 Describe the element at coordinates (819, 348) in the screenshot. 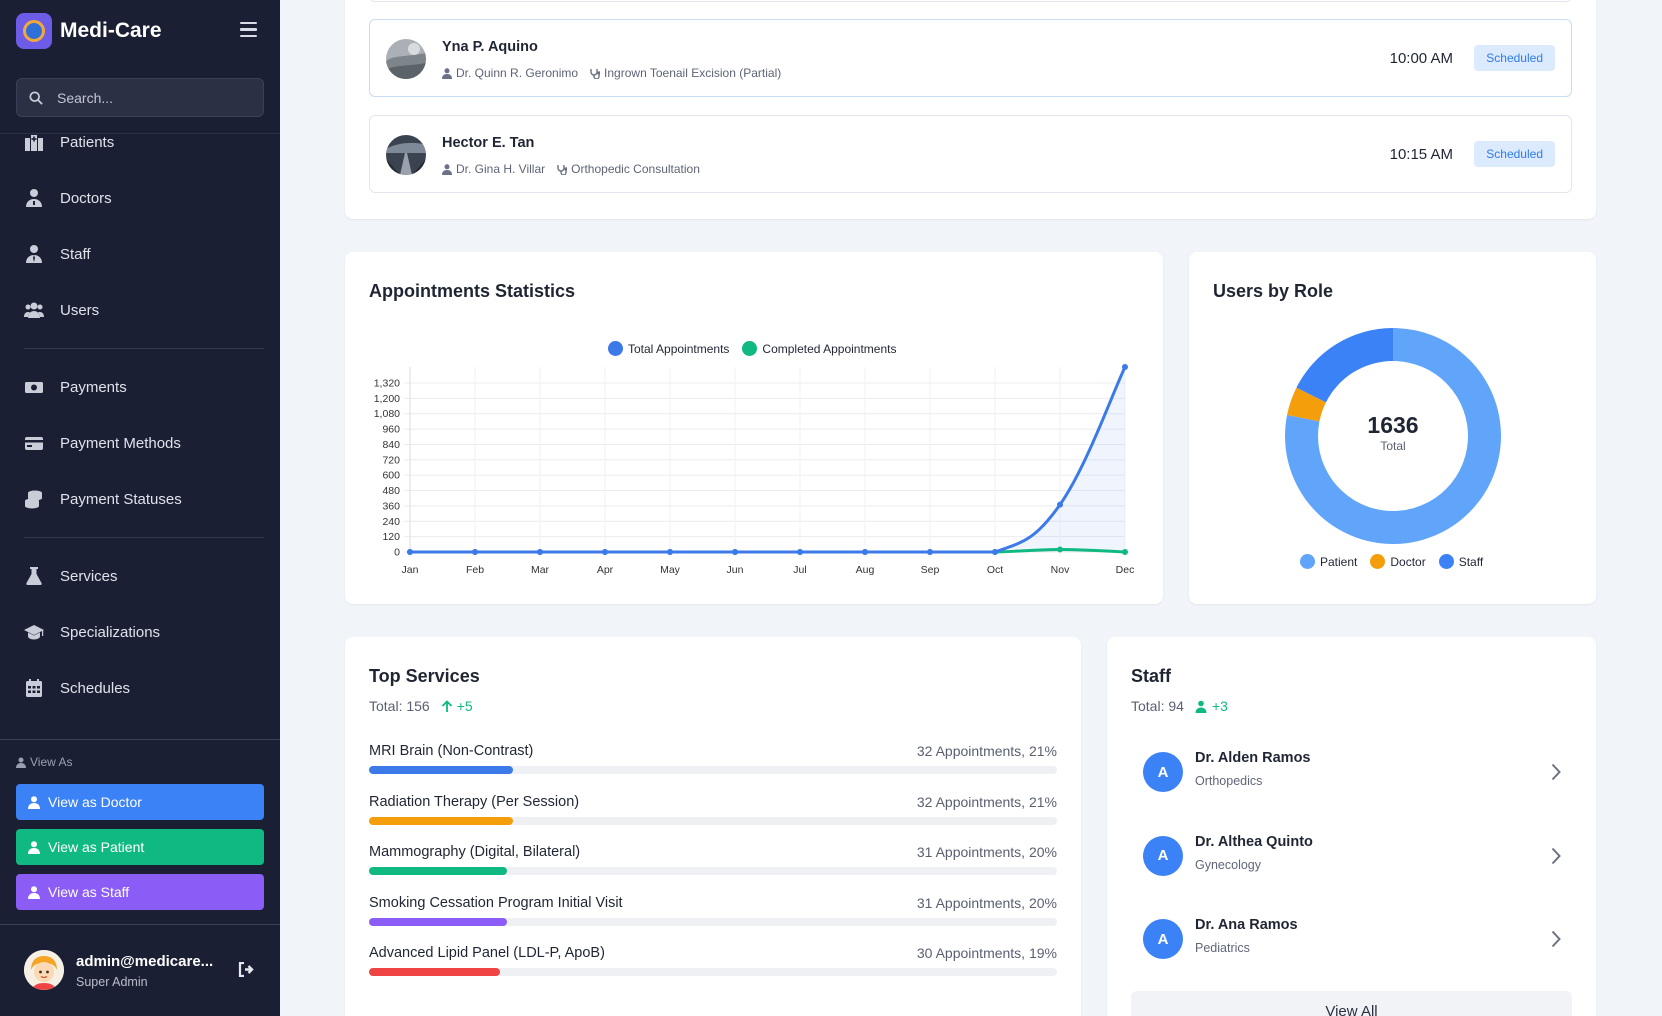

I see `legend-item: Completed Appointments` at that location.